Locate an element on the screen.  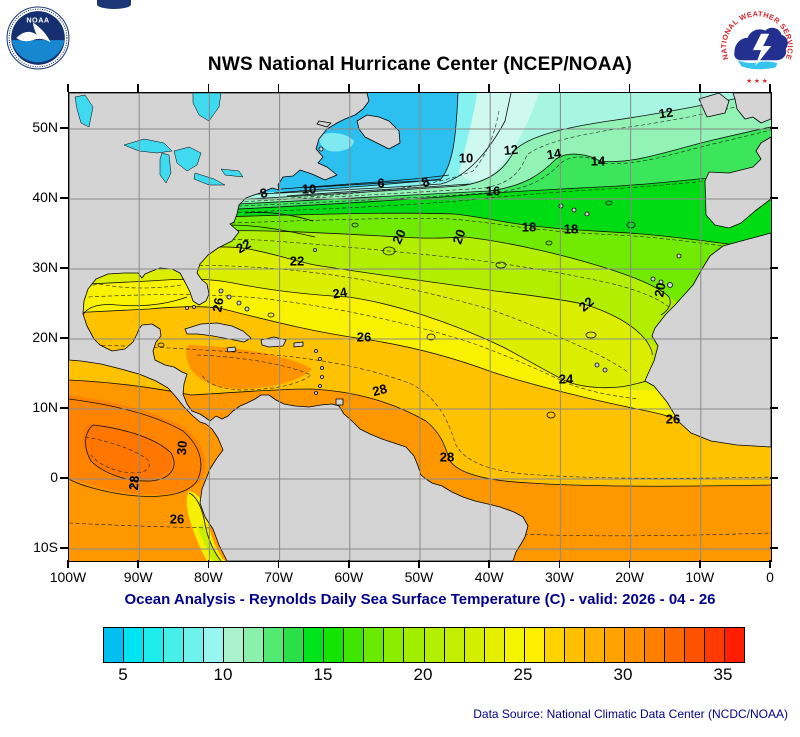
contour-label: 6 is located at coordinates (380, 182).